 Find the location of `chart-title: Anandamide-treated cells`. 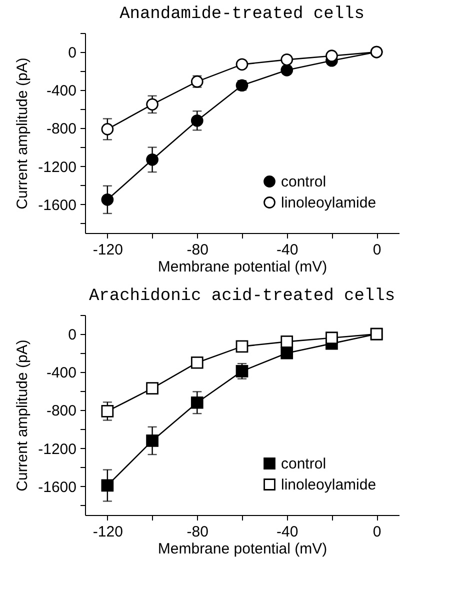

chart-title: Anandamide-treated cells is located at coordinates (242, 14).